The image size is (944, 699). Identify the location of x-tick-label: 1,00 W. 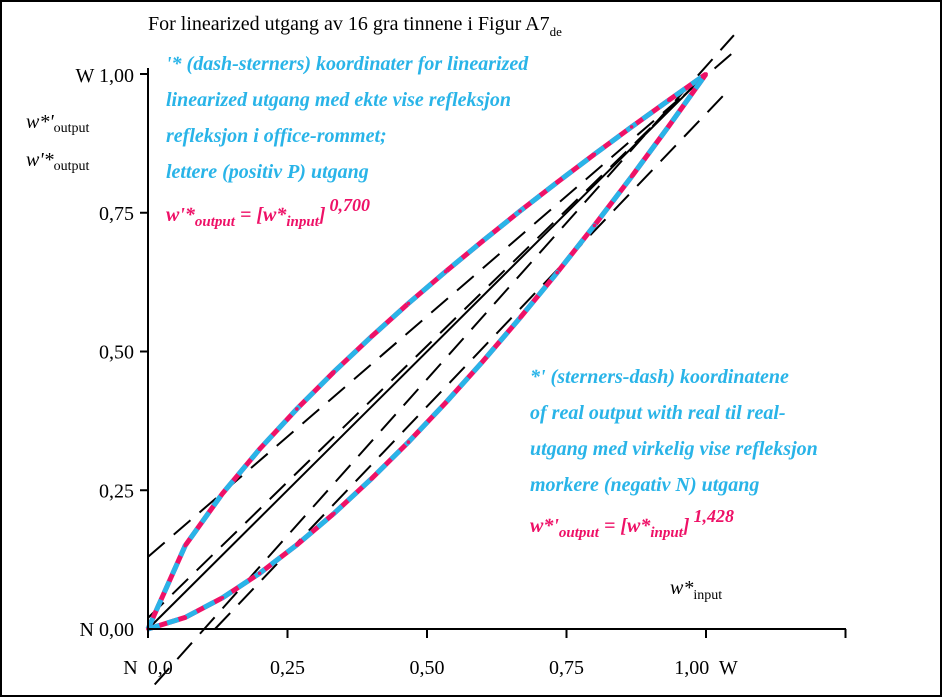
(706, 668).